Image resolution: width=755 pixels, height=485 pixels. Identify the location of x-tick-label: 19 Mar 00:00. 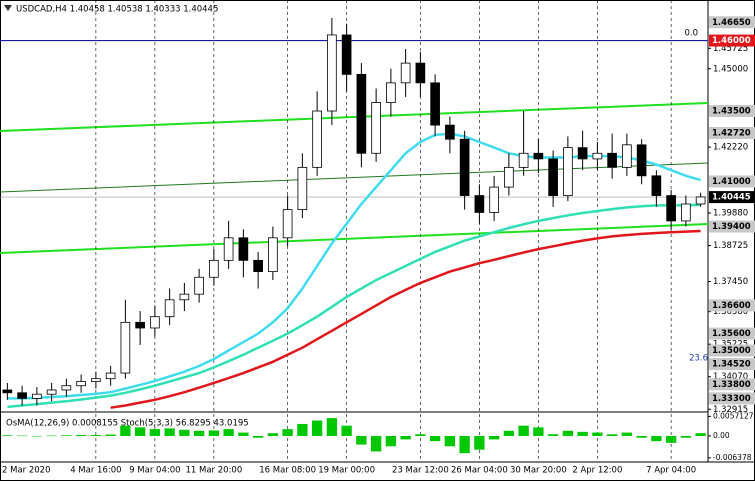
(346, 471).